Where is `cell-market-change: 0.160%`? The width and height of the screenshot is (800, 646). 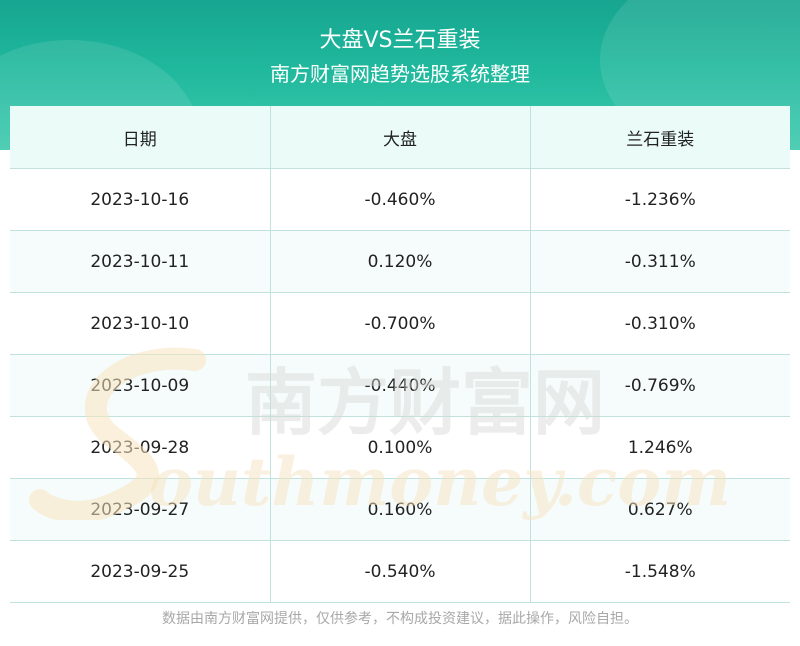
cell-market-change: 0.160% is located at coordinates (400, 509).